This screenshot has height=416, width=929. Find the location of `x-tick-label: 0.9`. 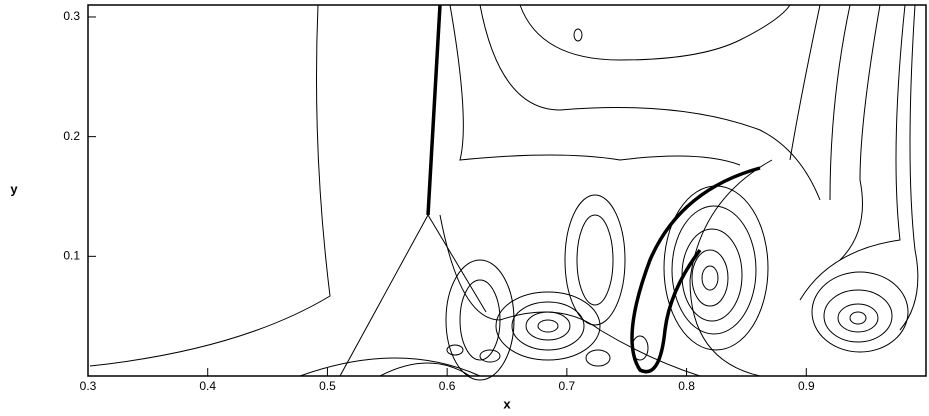

x-tick-label: 0.9 is located at coordinates (806, 386).